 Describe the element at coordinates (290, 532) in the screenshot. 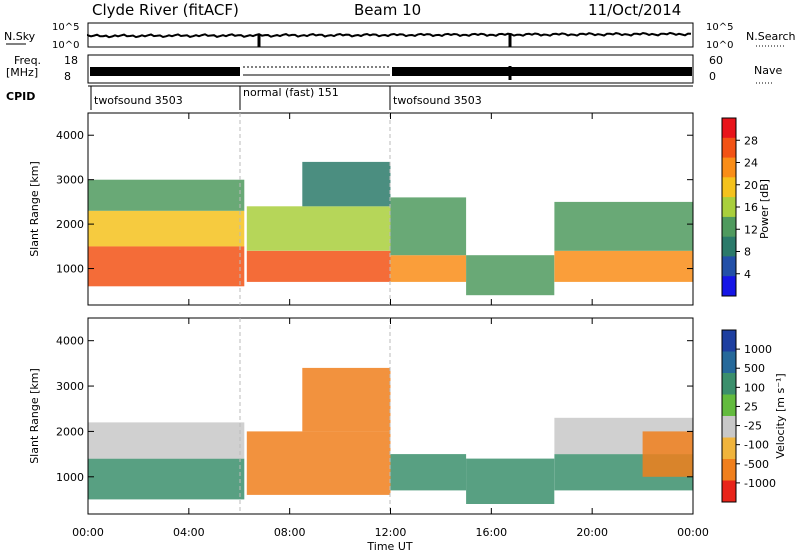

I see `x-tick-label: 08:00` at that location.